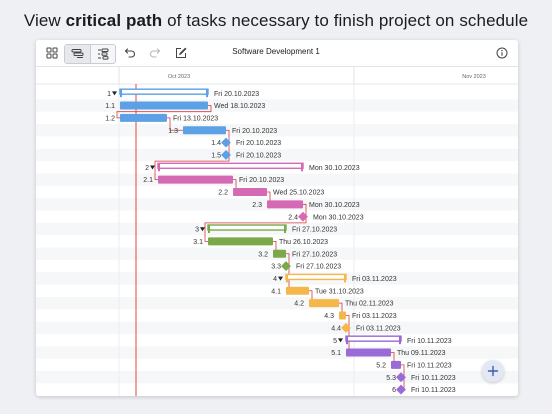 Image resolution: width=552 pixels, height=414 pixels. I want to click on document-title: Software Development 1, so click(276, 51).